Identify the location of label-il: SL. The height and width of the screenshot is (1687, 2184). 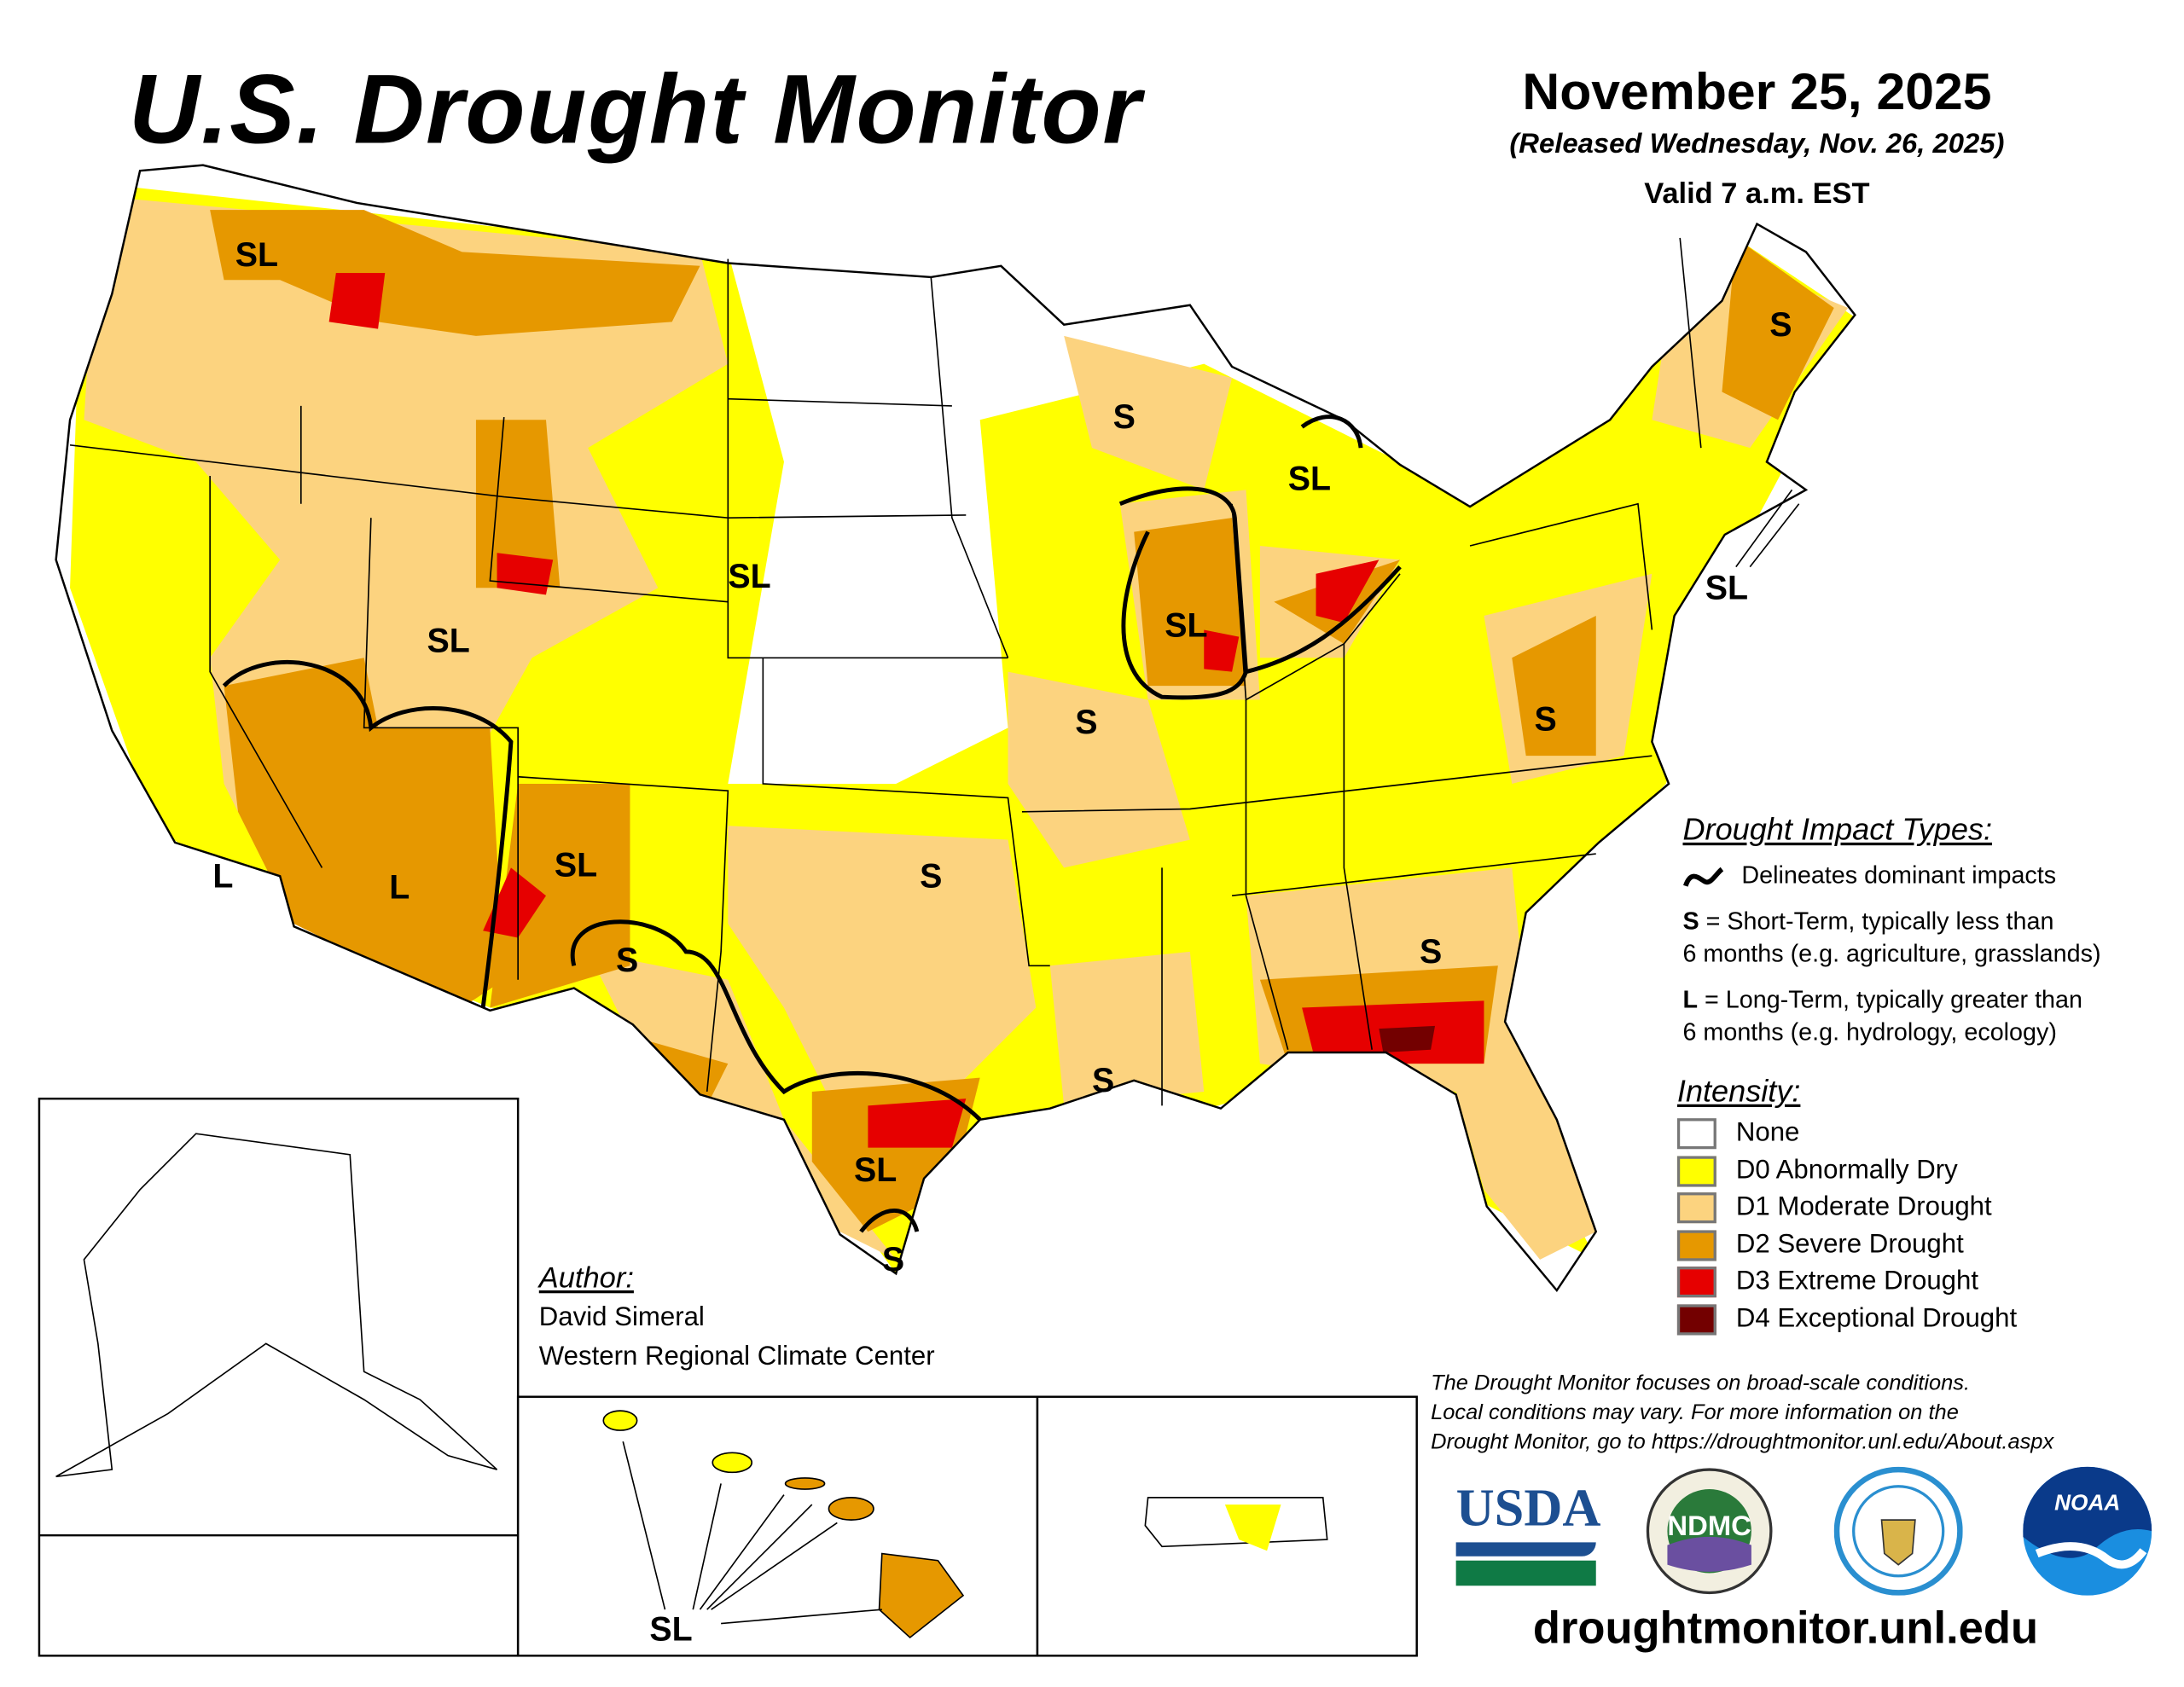
(1186, 626).